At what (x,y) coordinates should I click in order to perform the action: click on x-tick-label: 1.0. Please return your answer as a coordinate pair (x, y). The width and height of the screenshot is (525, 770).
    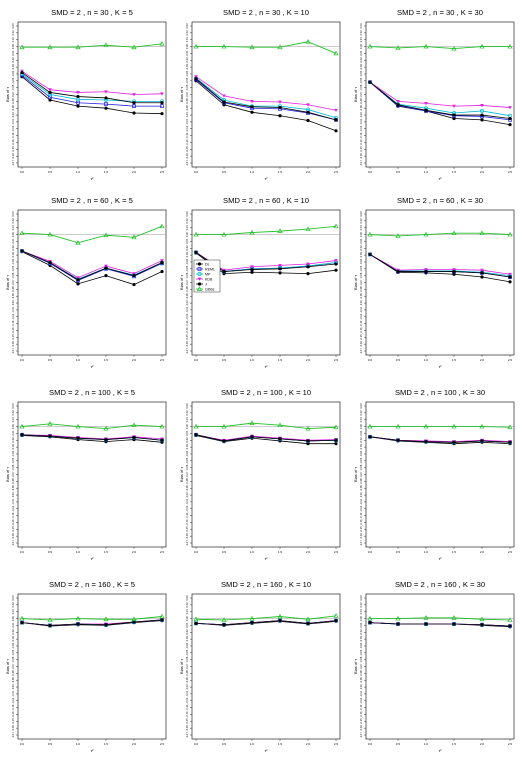
    Looking at the image, I should click on (78, 172).